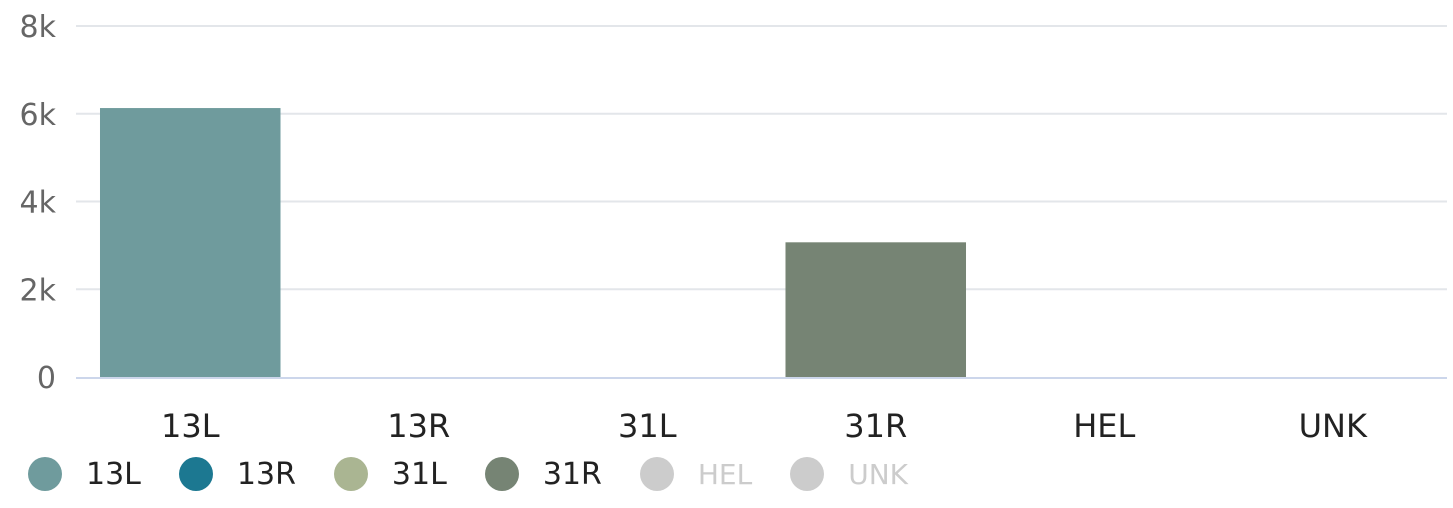  I want to click on x-tick-label: UNK, so click(1333, 426).